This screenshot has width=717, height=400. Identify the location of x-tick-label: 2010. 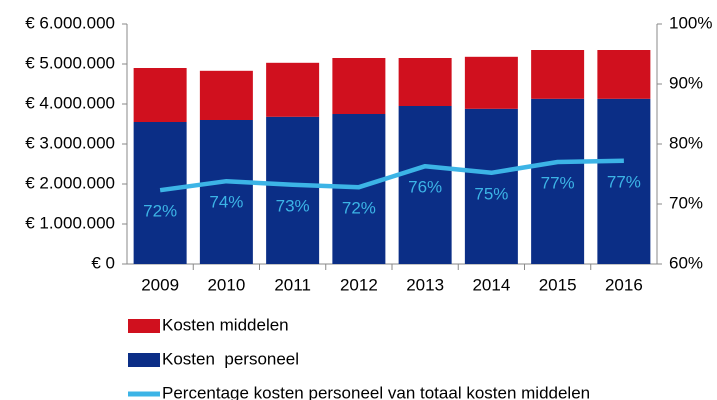
(226, 284).